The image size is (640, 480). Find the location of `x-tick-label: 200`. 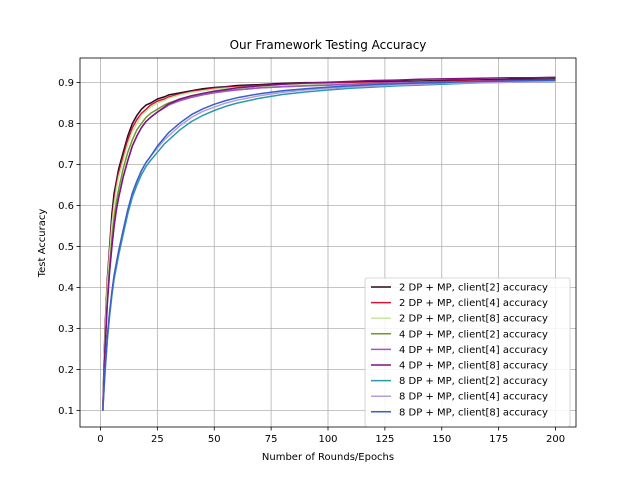

x-tick-label: 200 is located at coordinates (555, 439).